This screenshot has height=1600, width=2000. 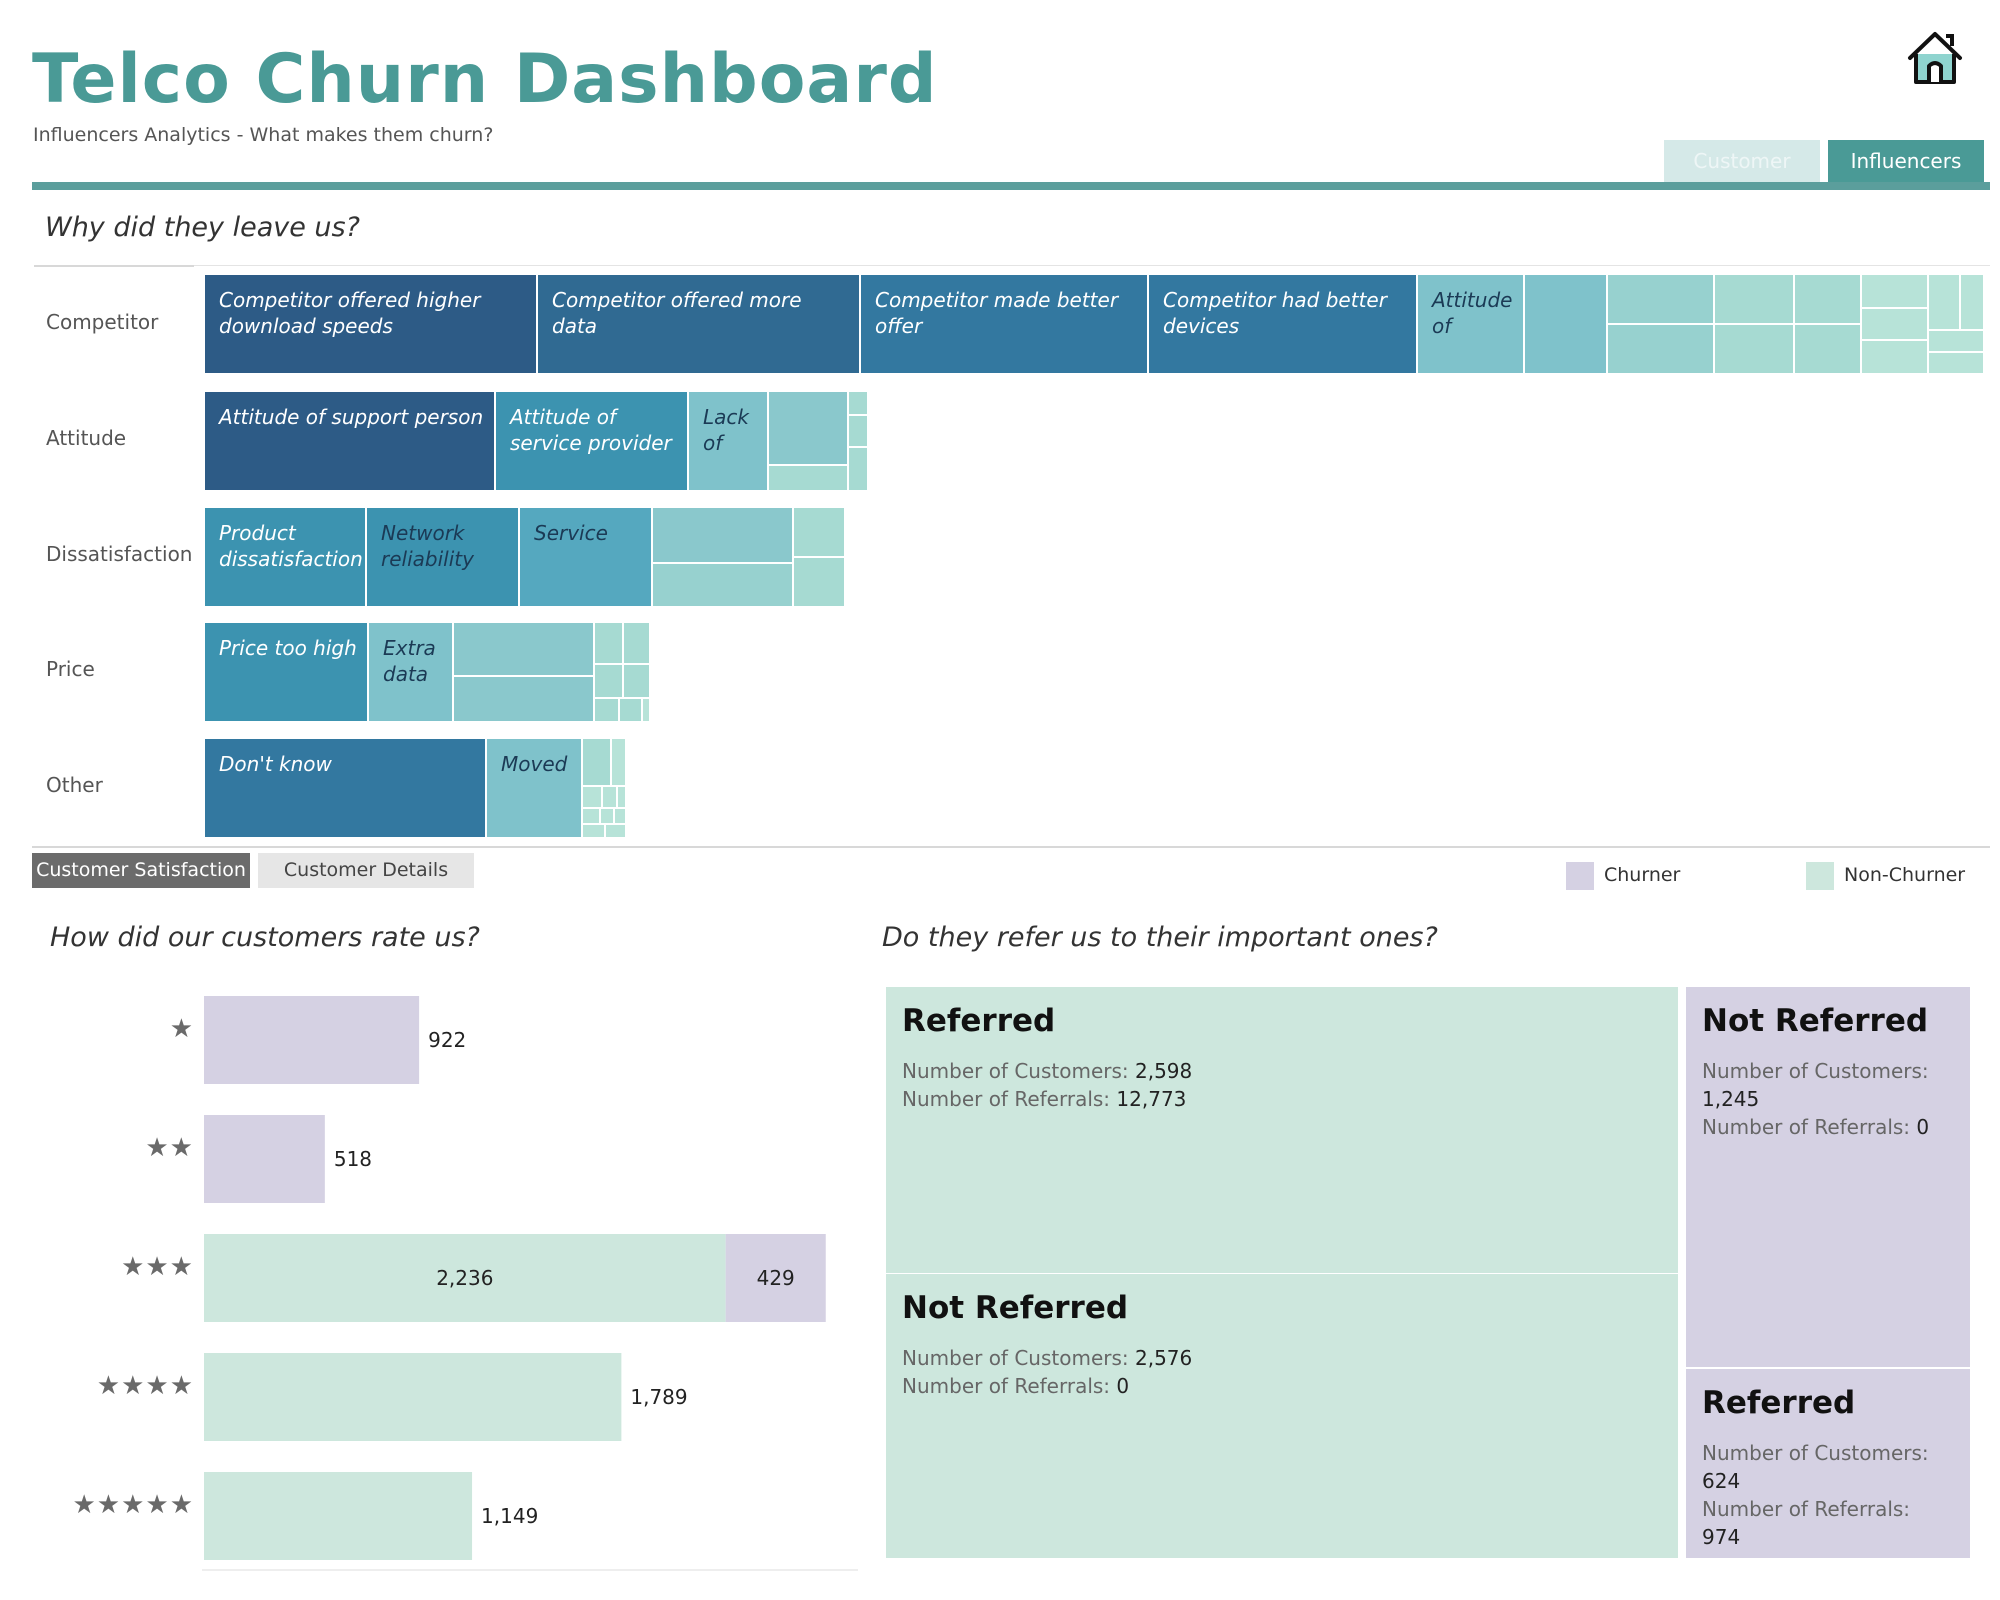 I want to click on churn-reasons-title: Why did they leave us?, so click(x=202, y=227).